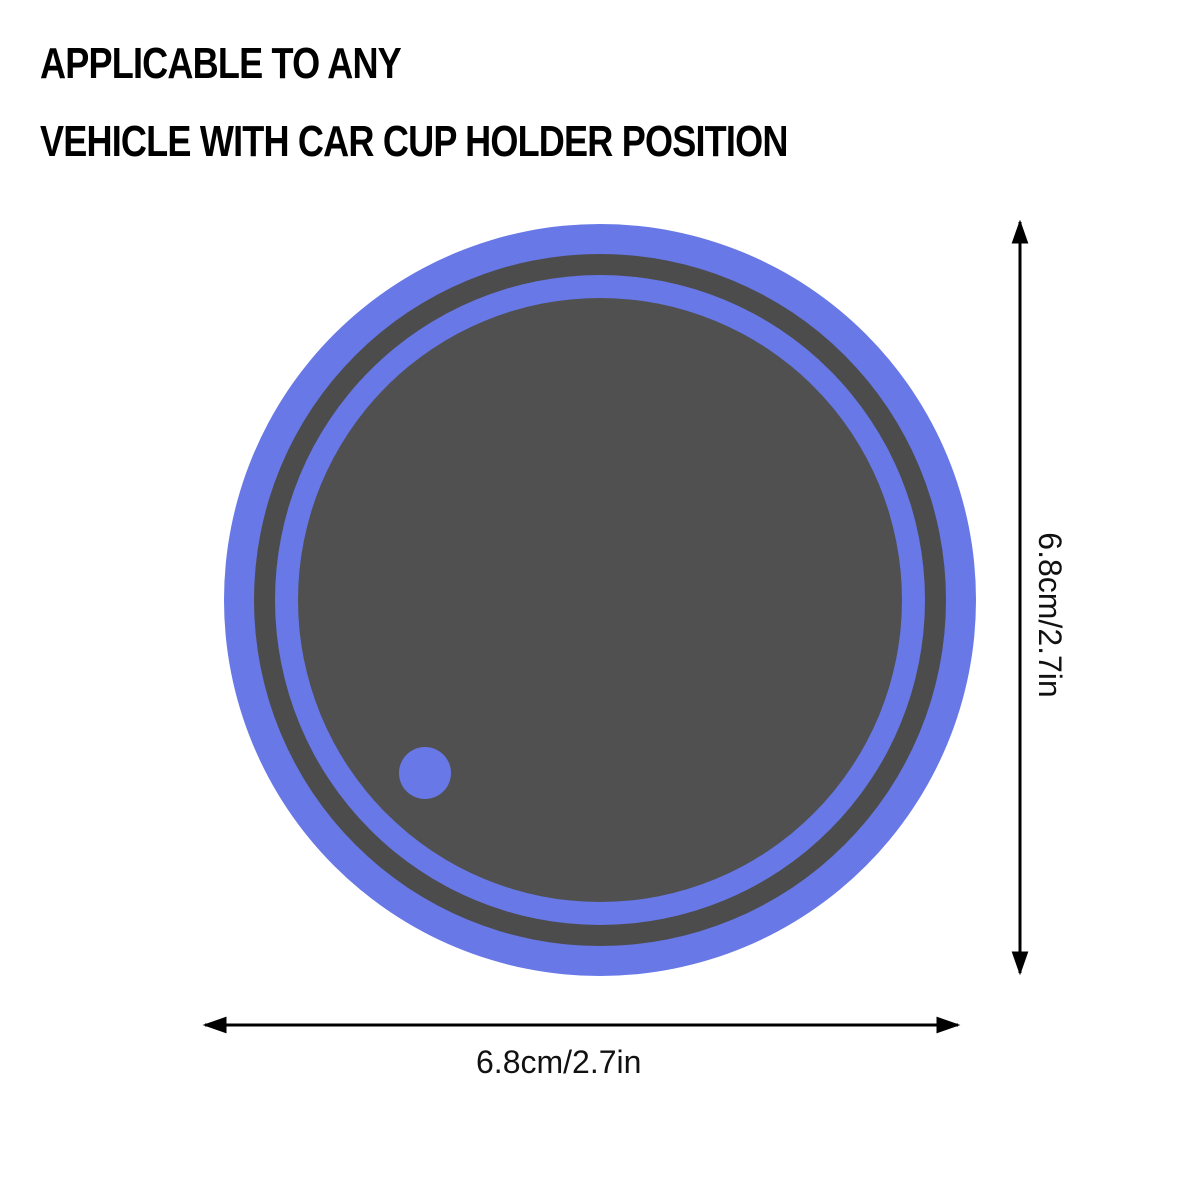  What do you see at coordinates (559, 1062) in the screenshot?
I see `width-dimension-label: 6.8cm/2.7in` at bounding box center [559, 1062].